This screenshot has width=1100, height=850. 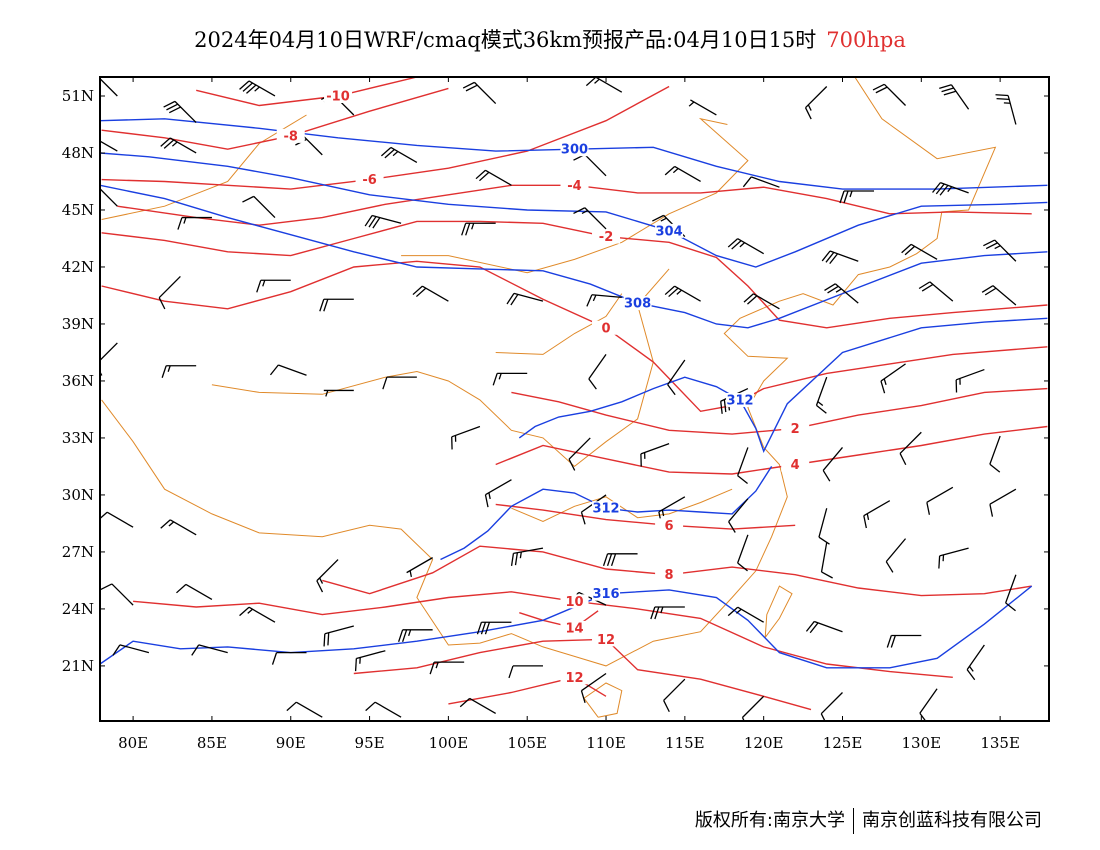 I want to click on height-contour-label: 308, so click(x=637, y=304).